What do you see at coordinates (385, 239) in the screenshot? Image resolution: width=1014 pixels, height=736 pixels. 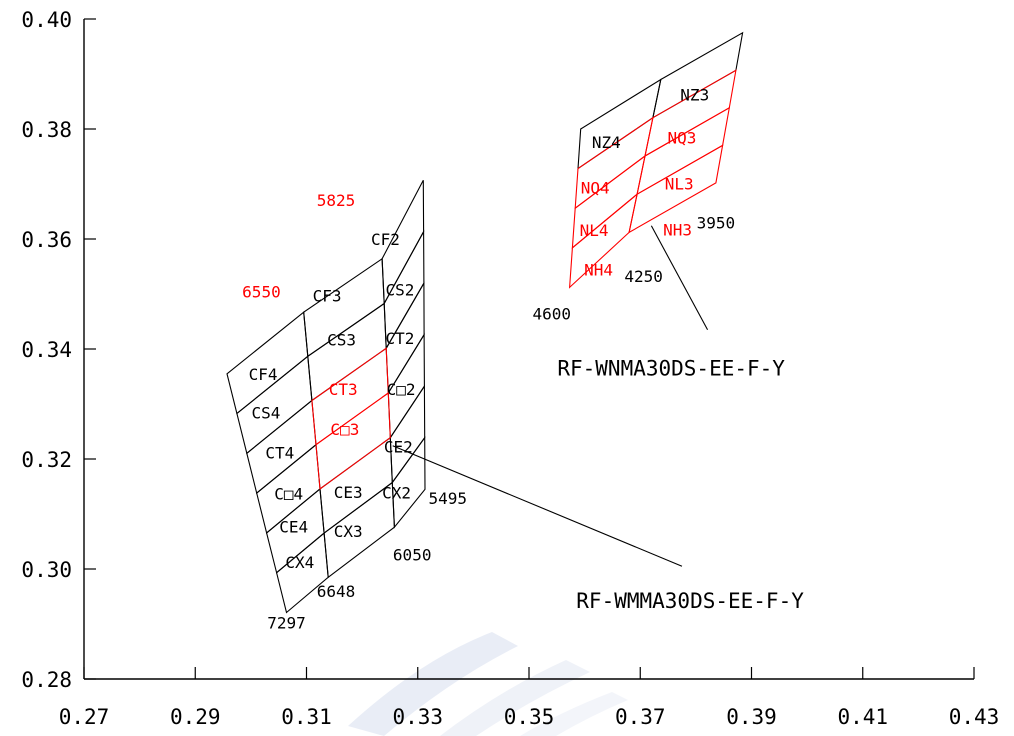 I see `bin-cell-label: CF2` at bounding box center [385, 239].